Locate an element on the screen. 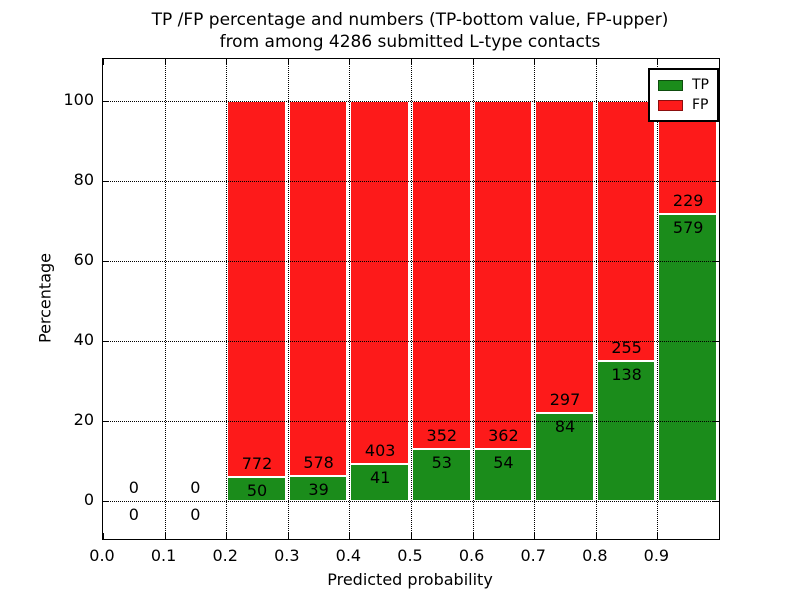  x-tick-label: 0.3 is located at coordinates (287, 555).